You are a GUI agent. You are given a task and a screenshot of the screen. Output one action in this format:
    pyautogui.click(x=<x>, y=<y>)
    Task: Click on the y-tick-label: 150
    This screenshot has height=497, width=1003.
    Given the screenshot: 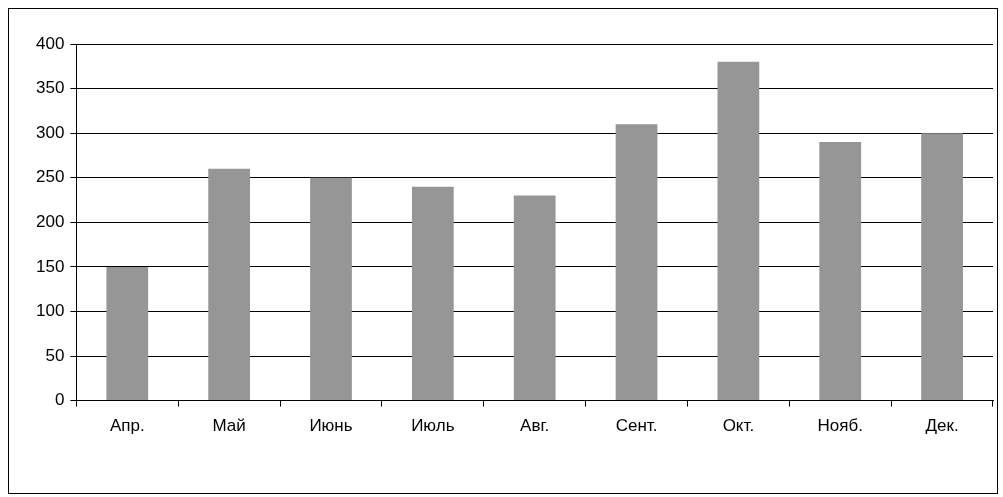 What is the action you would take?
    pyautogui.click(x=50, y=266)
    